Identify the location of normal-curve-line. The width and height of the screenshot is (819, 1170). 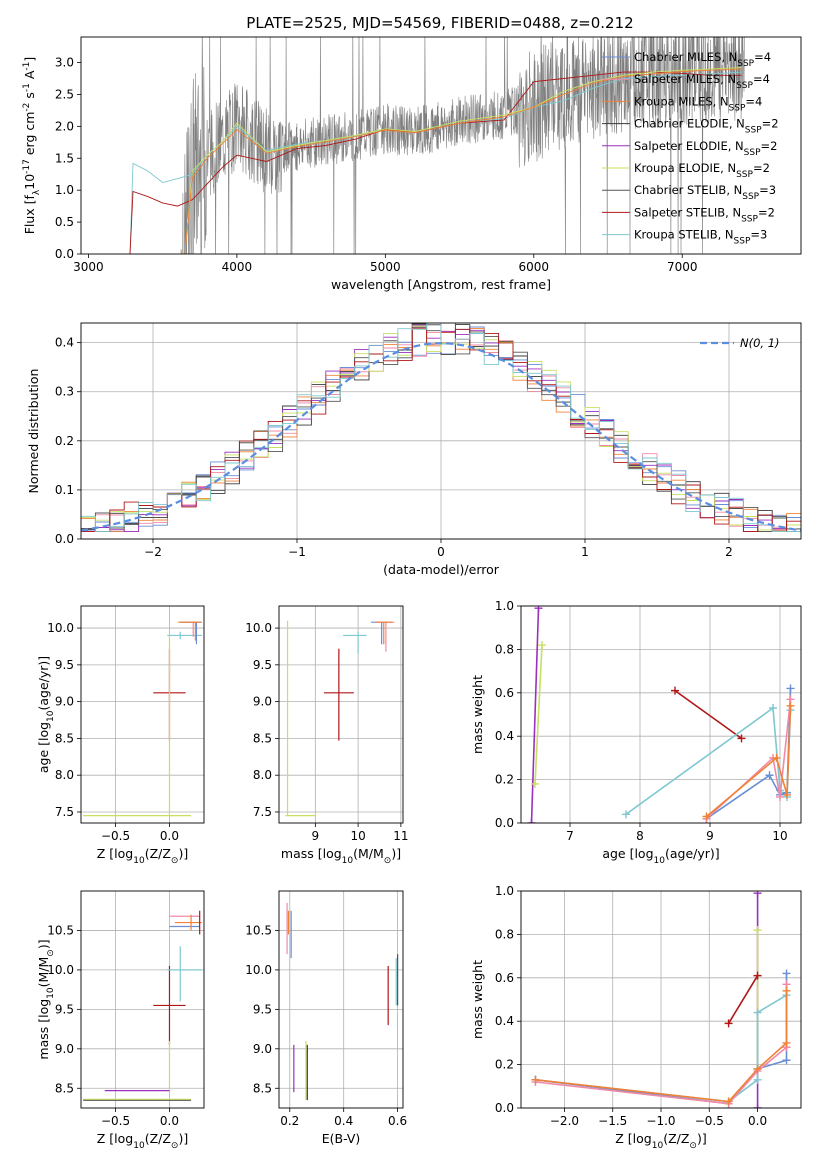
(441, 437).